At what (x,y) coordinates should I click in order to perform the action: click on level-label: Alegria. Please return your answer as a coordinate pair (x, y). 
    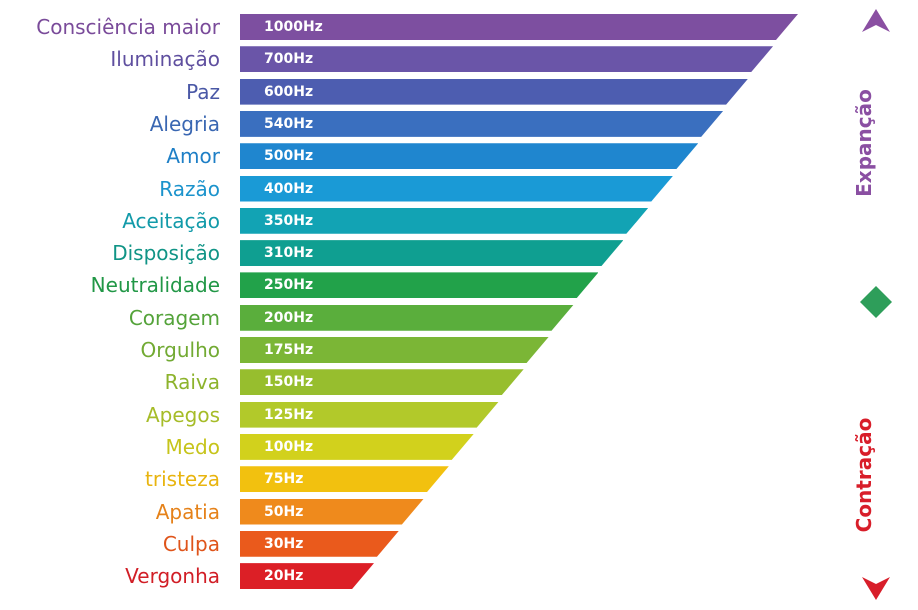
    Looking at the image, I should click on (184, 123).